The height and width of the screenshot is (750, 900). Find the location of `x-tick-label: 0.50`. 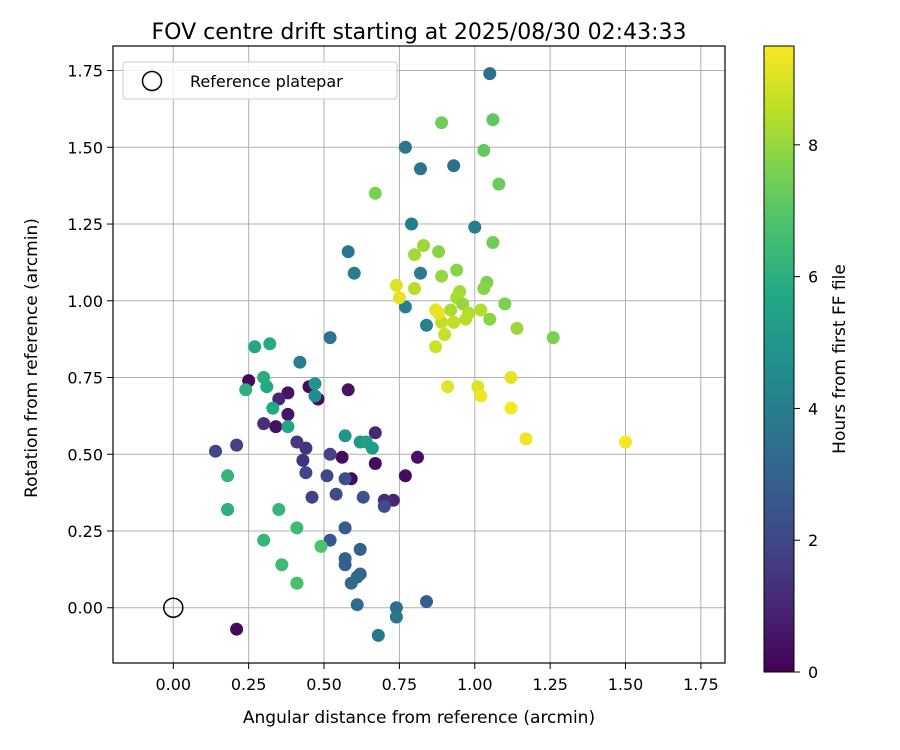

x-tick-label: 0.50 is located at coordinates (324, 684).